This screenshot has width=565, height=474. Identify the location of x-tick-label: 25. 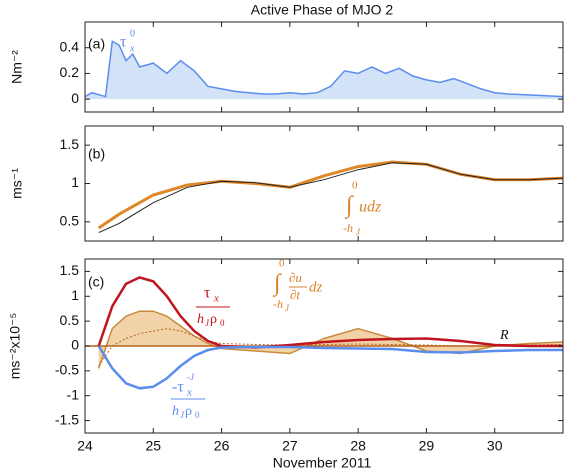
(153, 446).